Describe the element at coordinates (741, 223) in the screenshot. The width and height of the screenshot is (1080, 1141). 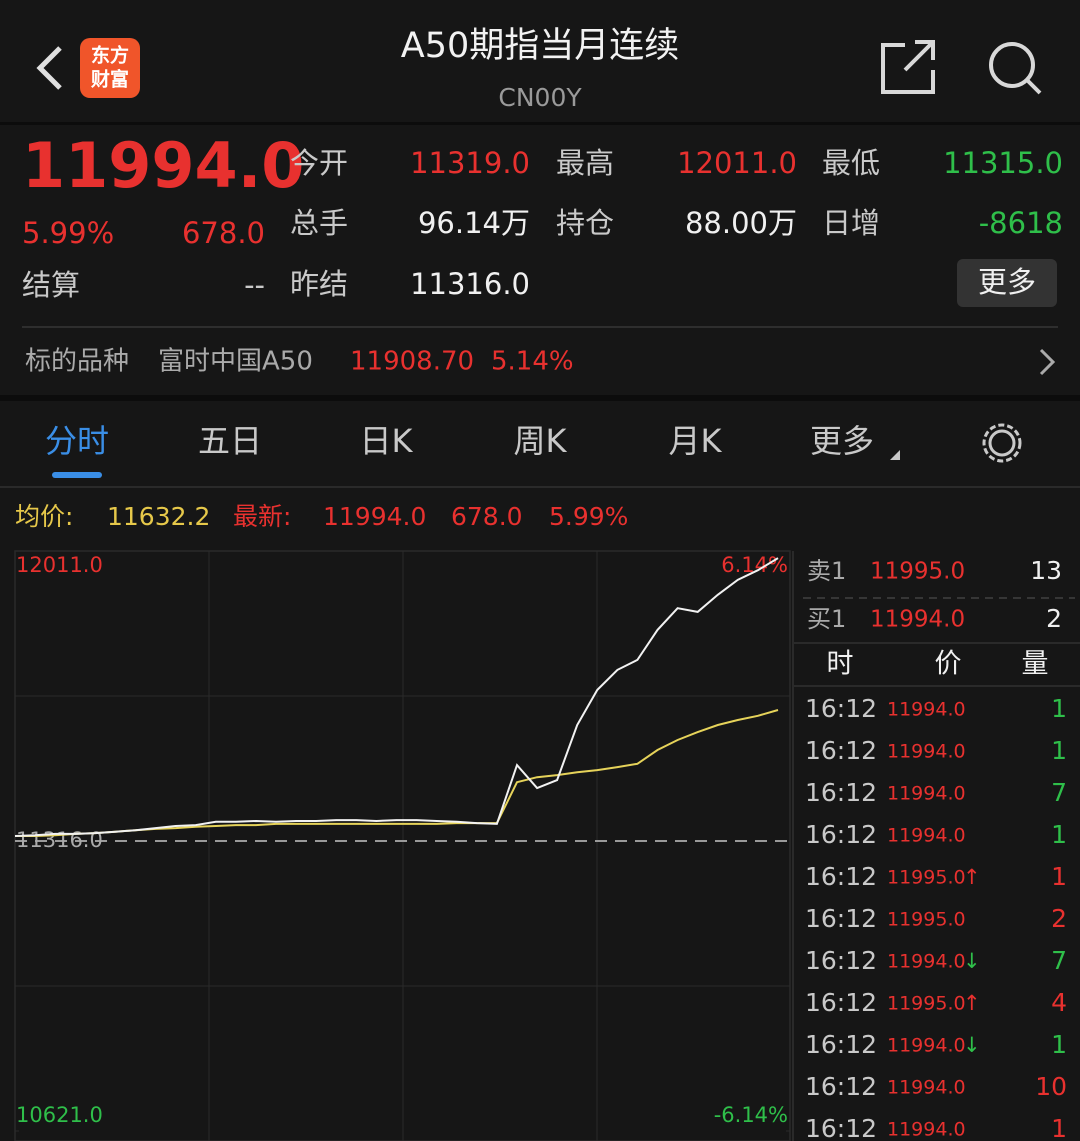
I see `field-value: 88.00万` at that location.